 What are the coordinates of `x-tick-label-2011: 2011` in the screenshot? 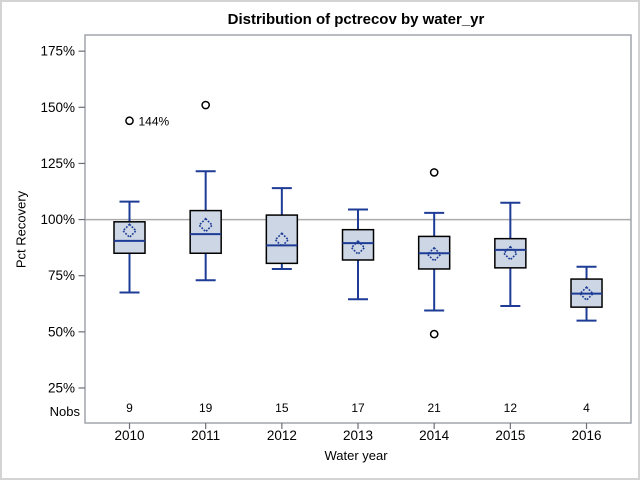 It's located at (205, 435).